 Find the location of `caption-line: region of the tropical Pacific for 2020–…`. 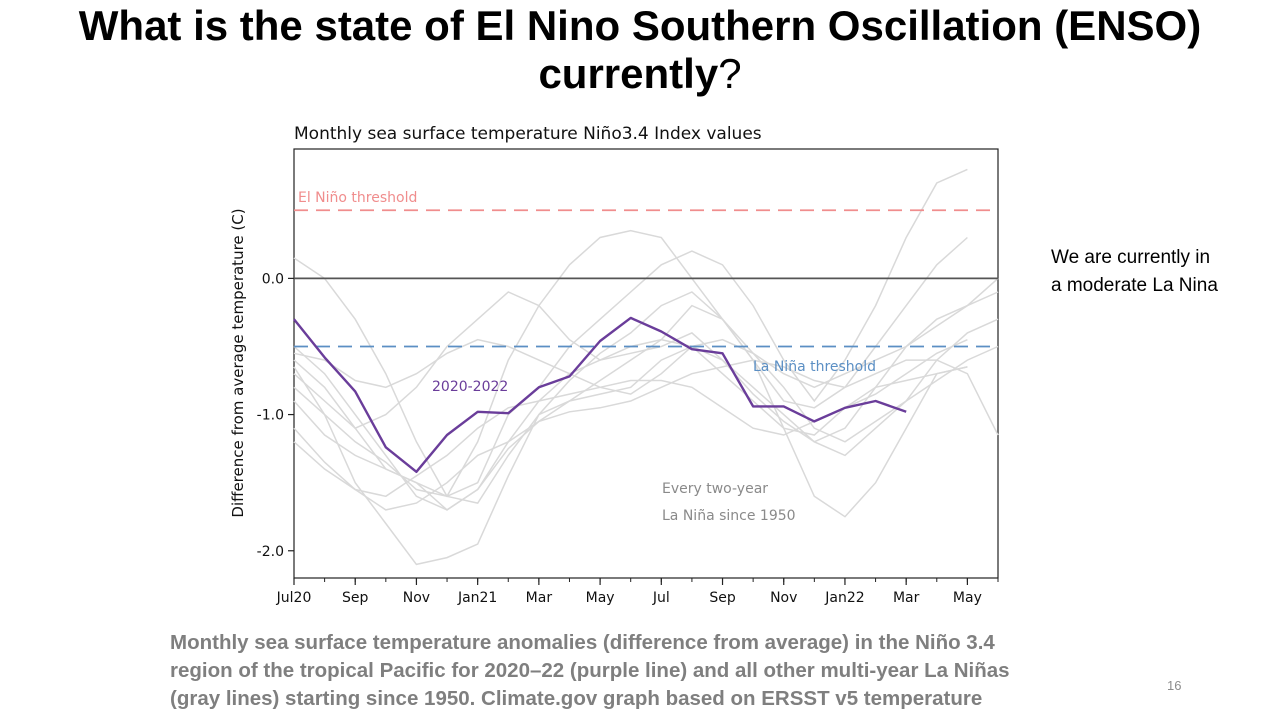

caption-line: region of the tropical Pacific for 2020–… is located at coordinates (590, 670).